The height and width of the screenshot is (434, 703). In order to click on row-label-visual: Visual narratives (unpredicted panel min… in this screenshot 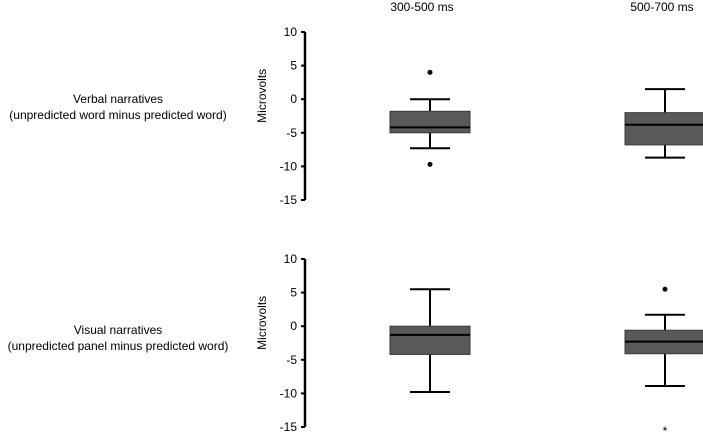, I will do `click(118, 338)`.